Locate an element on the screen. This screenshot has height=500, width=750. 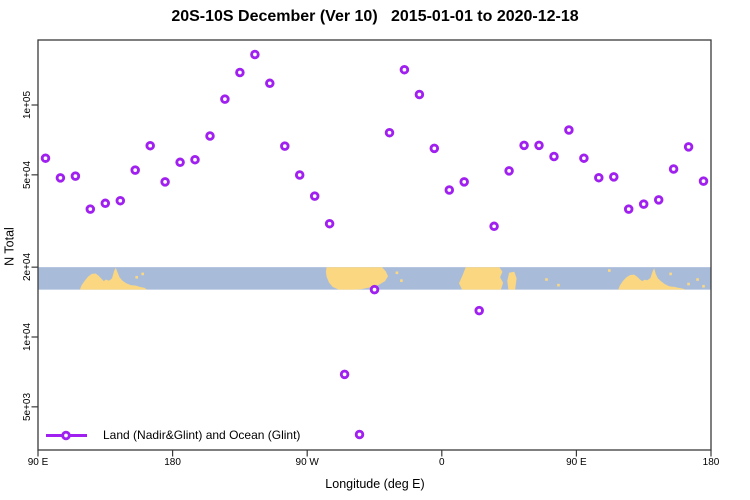
map-land-madagascar is located at coordinates (512, 280).